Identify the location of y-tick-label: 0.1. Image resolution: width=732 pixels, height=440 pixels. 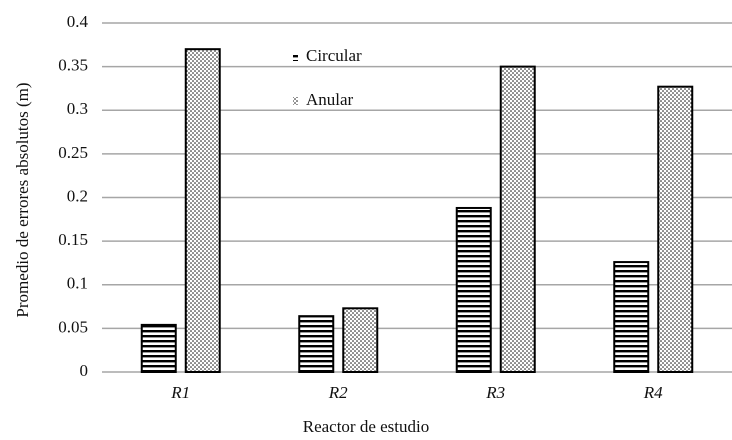
(77, 283).